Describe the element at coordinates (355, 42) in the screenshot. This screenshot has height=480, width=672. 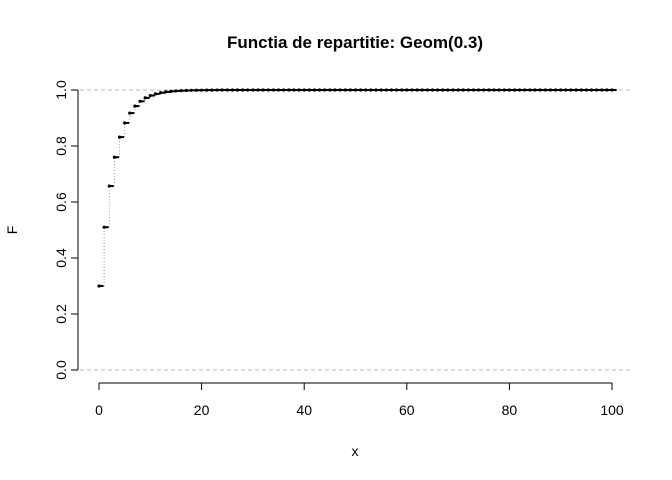
I see `chart-title: Functia de repartitie: Geom(0.3)` at that location.